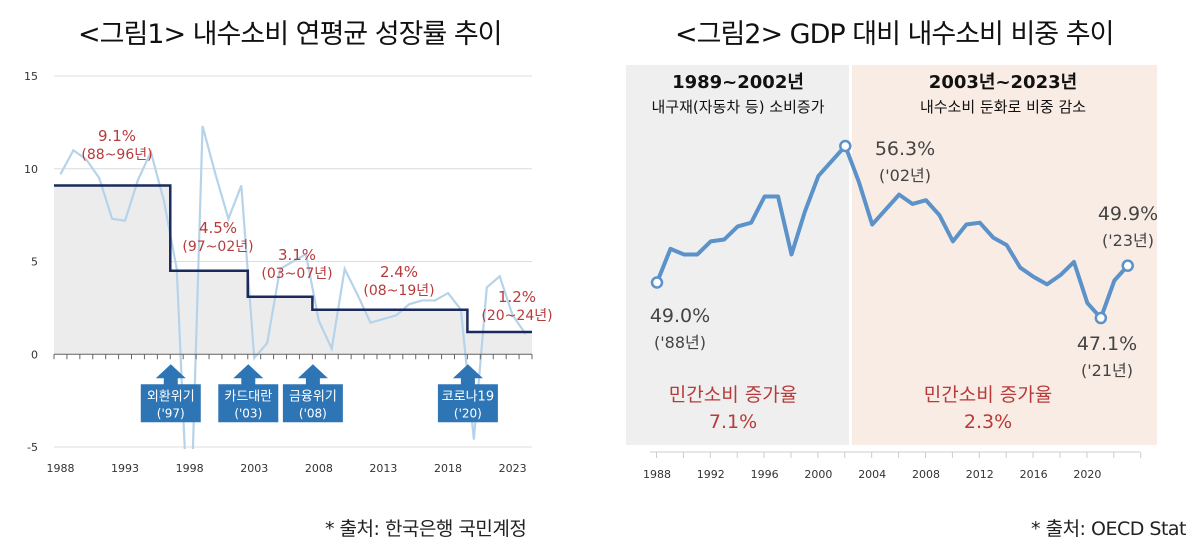 This screenshot has width=1200, height=559. Describe the element at coordinates (290, 34) in the screenshot. I see `figure1-title: <그림1> 내수소비 연평균 성장률 추이` at that location.